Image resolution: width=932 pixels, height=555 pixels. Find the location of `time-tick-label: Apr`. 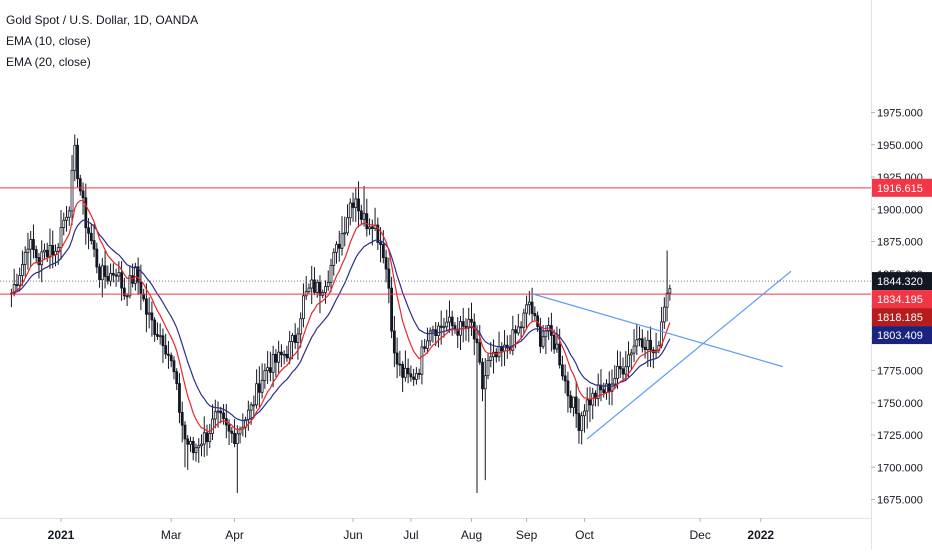

time-tick-label: Apr is located at coordinates (234, 535).